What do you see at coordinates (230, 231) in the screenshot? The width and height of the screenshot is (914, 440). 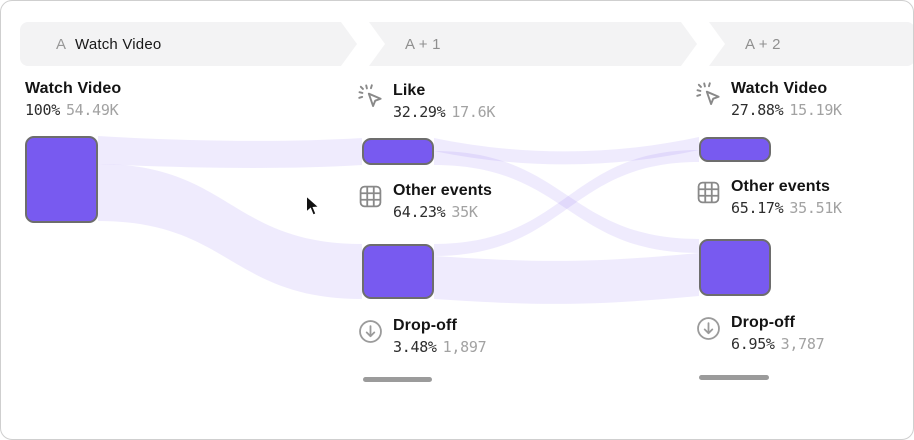 I see `flow-watchvideo-to-otherevents` at bounding box center [230, 231].